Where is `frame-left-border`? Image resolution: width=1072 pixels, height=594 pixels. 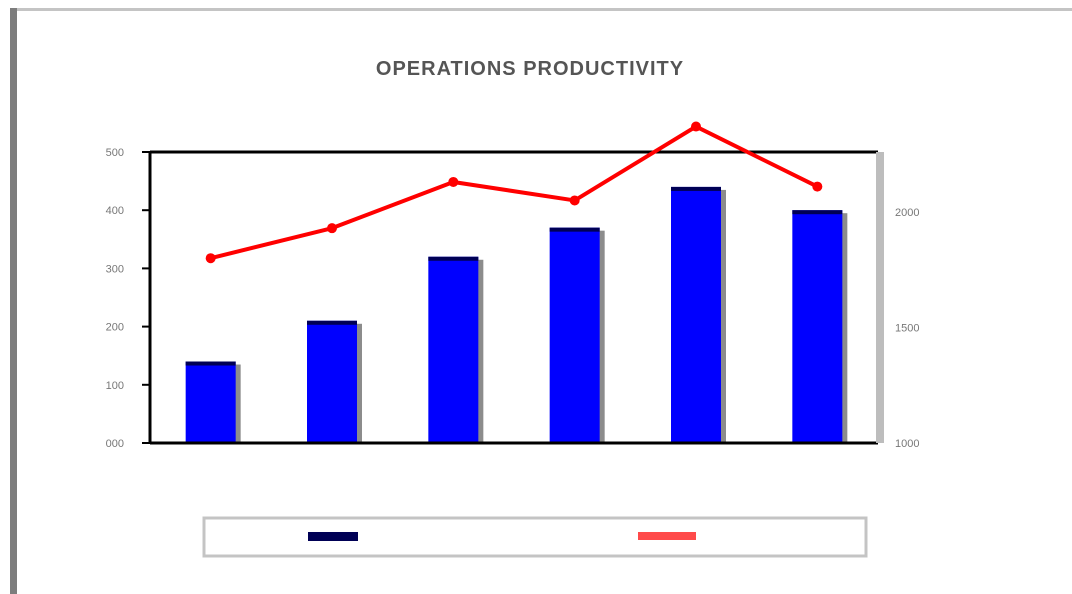 frame-left-border is located at coordinates (13, 301).